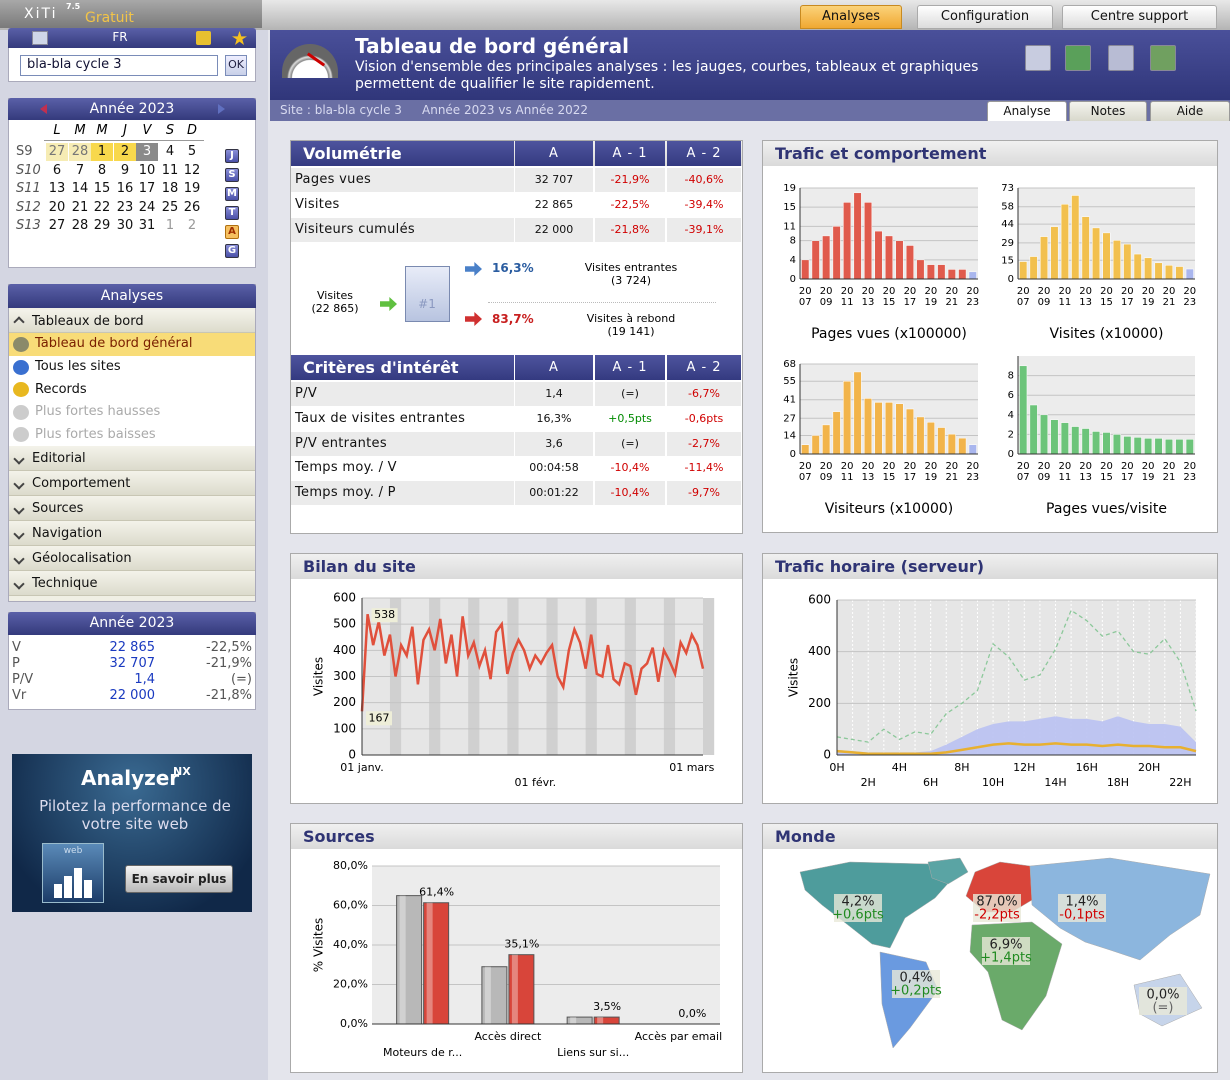  Describe the element at coordinates (125, 188) in the screenshot. I see `calendar-day: 16` at that location.